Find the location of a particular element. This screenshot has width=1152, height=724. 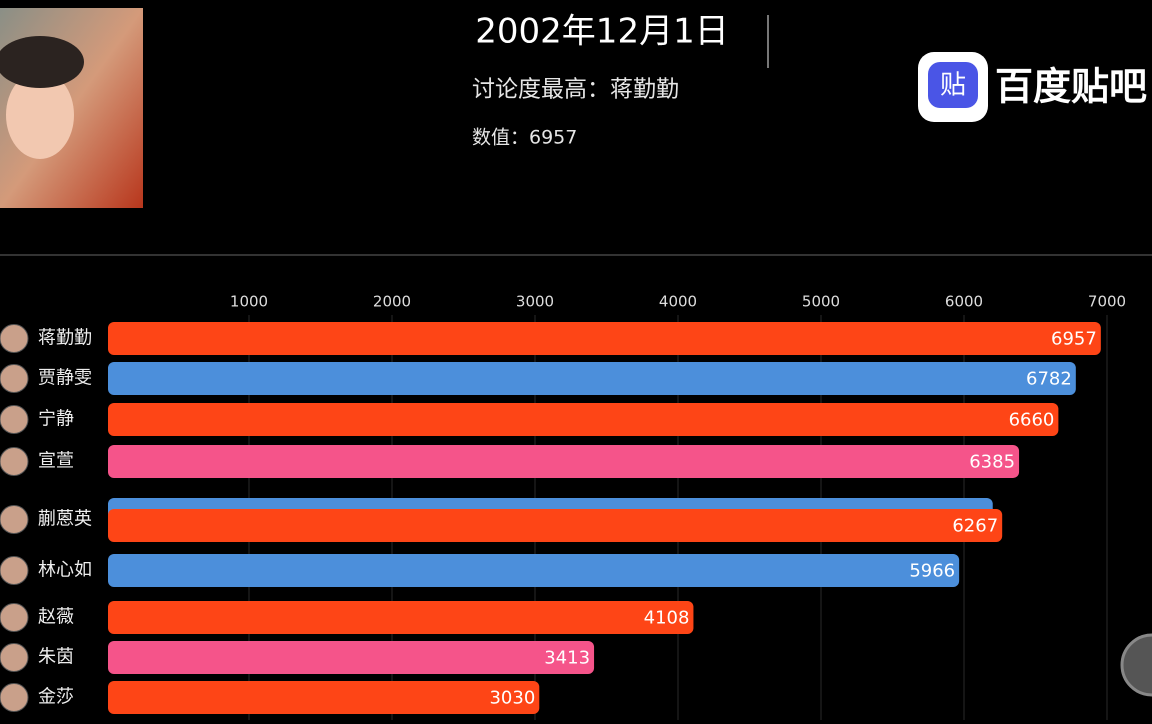

category-label: 宁静 is located at coordinates (56, 419).